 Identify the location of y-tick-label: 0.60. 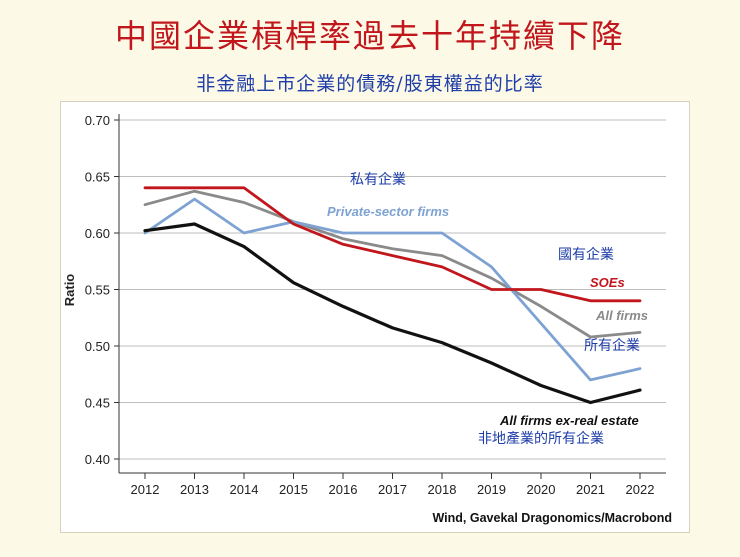
(97, 233).